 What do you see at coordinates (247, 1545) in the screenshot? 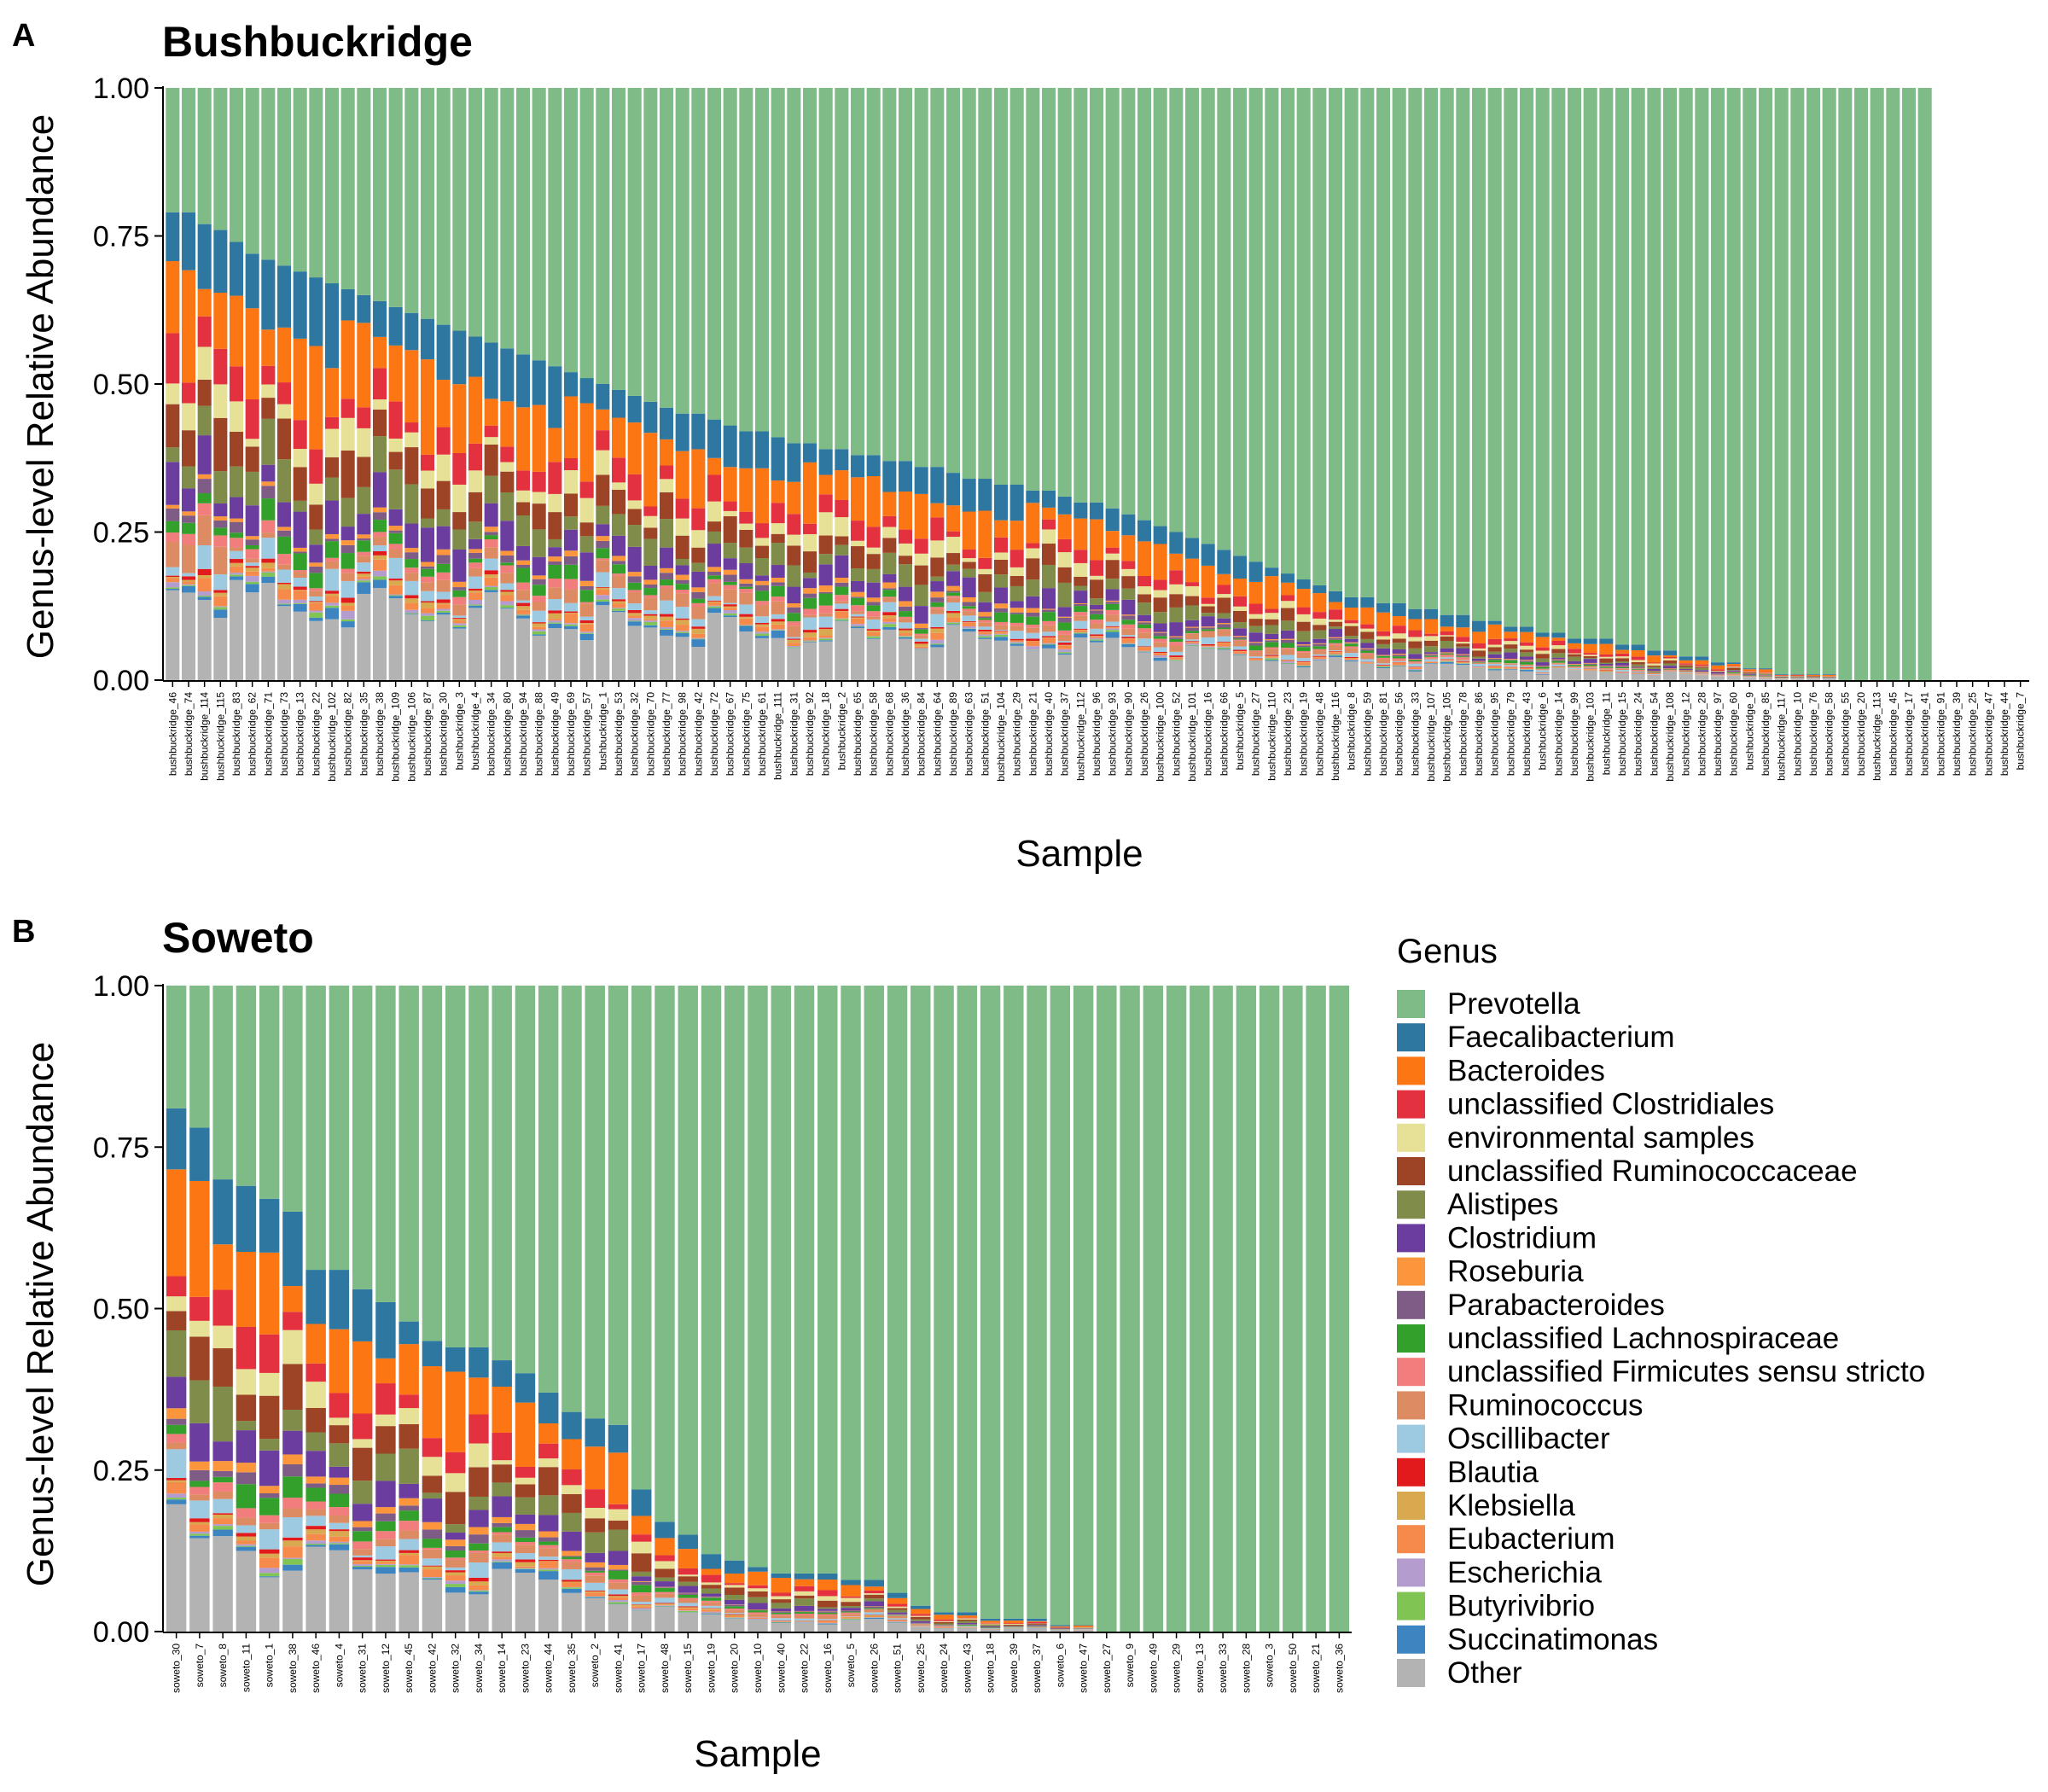
I see `bar-segment-escherichia` at bounding box center [247, 1545].